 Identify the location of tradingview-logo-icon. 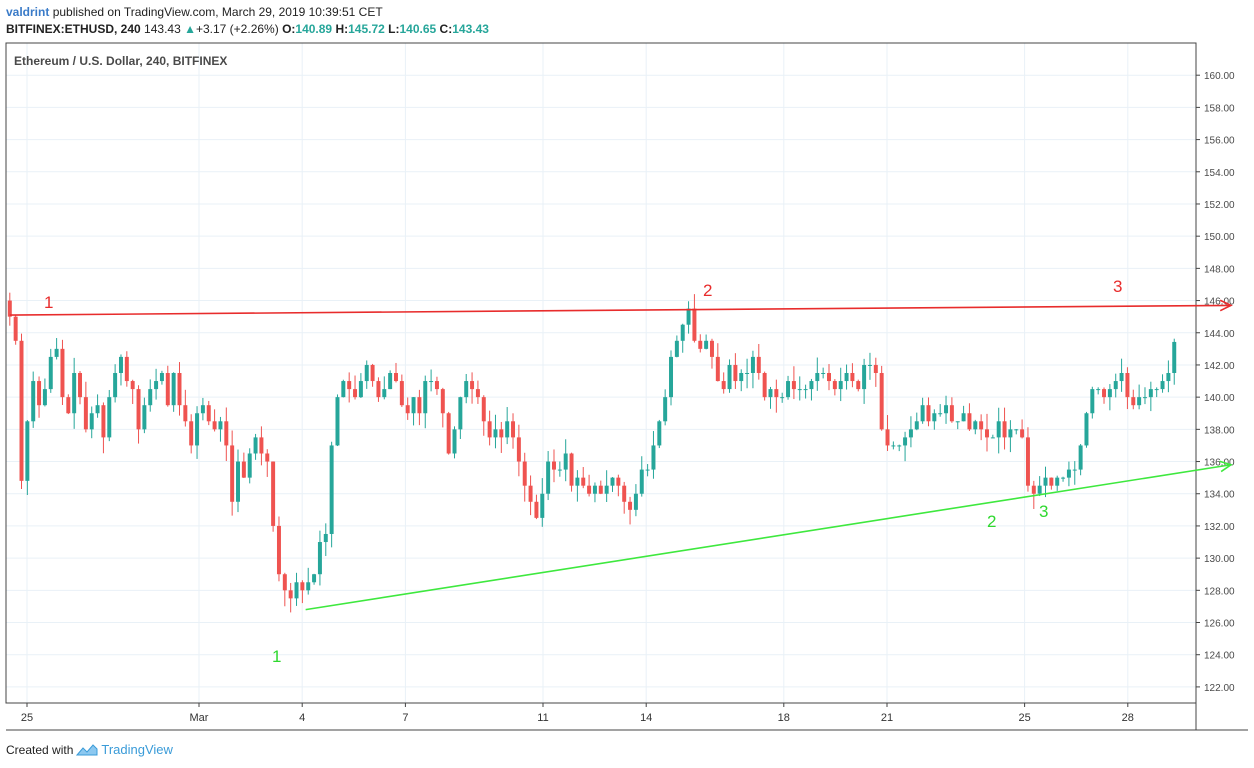
(87, 749).